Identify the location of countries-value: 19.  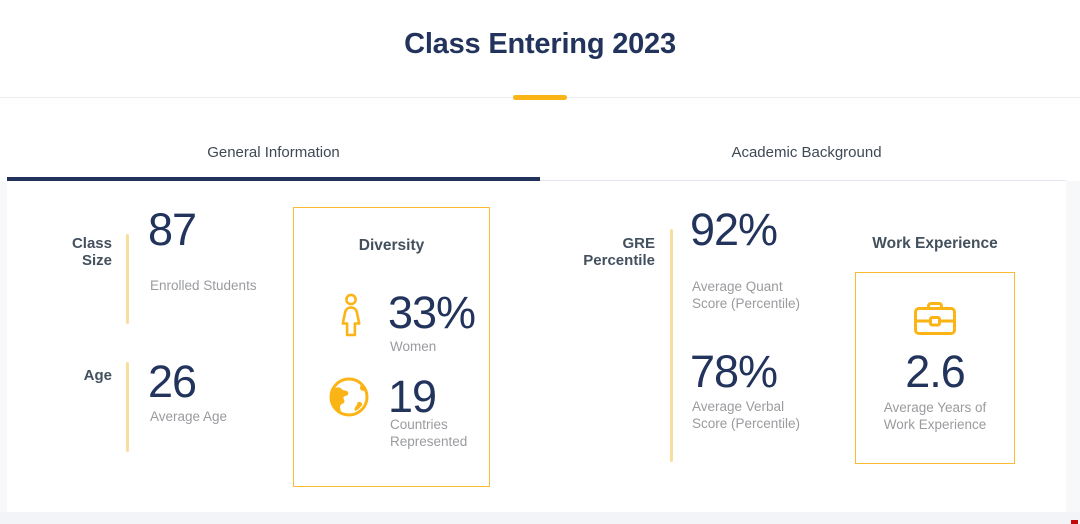
(412, 396).